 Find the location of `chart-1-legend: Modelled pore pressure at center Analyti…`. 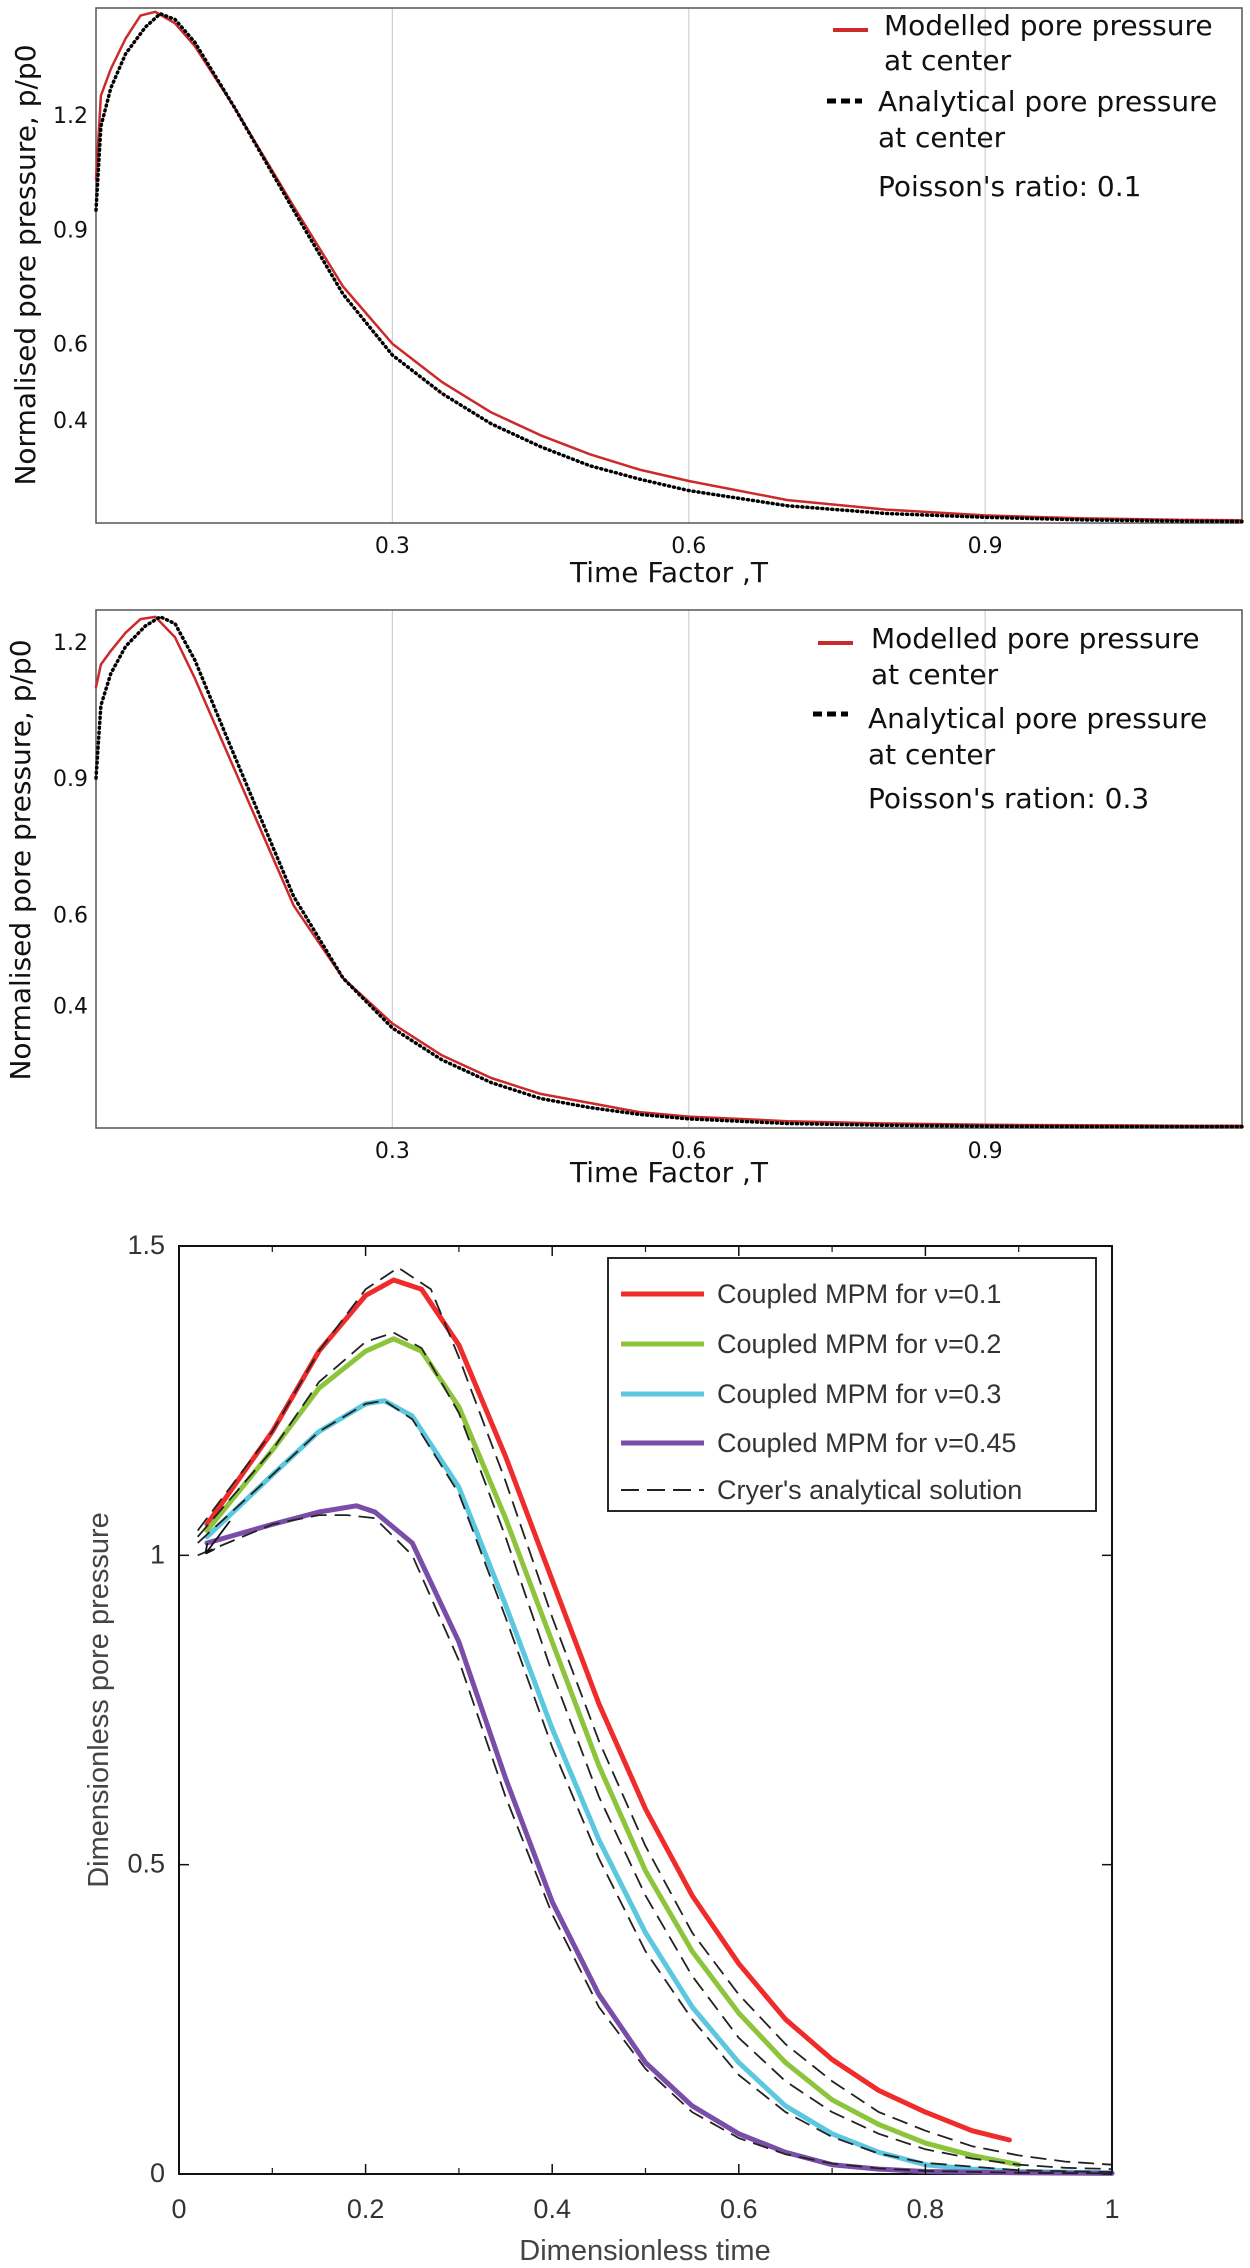

chart-1-legend: Modelled pore pressure at center Analyti… is located at coordinates (1022, 106).